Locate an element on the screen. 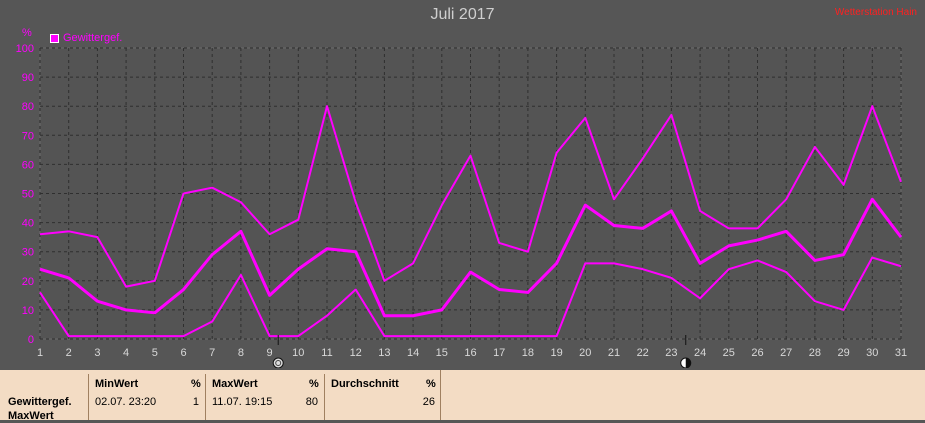  max-value: 80 is located at coordinates (311, 402).